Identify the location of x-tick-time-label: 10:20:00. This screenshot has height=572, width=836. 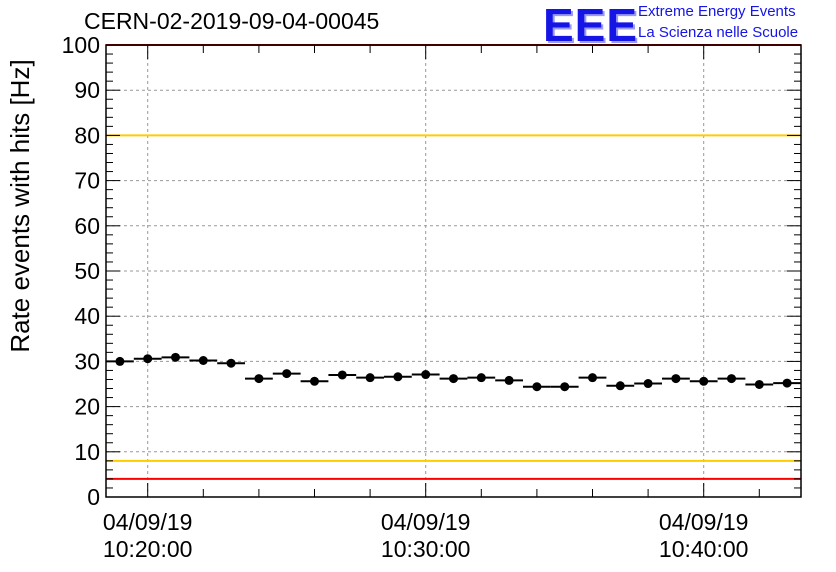
(148, 549).